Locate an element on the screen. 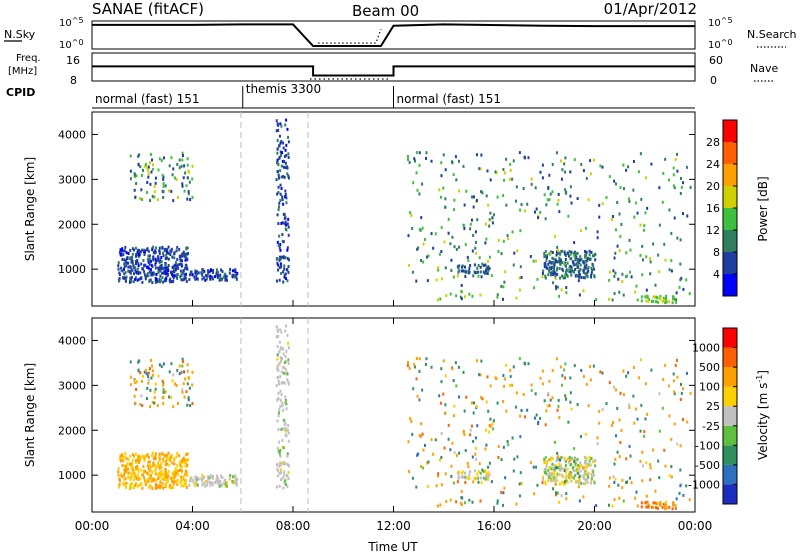  power-colorbar-tick-label: 24 is located at coordinates (713, 164).